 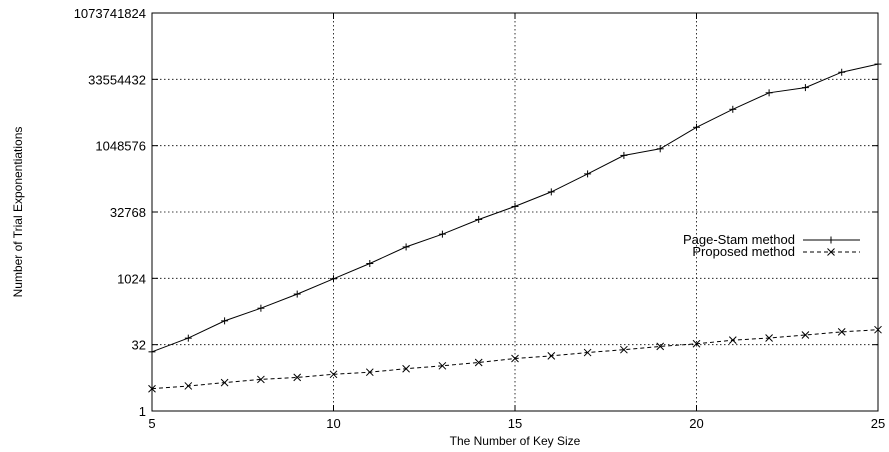 I want to click on legend-entry: Proposed method, so click(x=776, y=251).